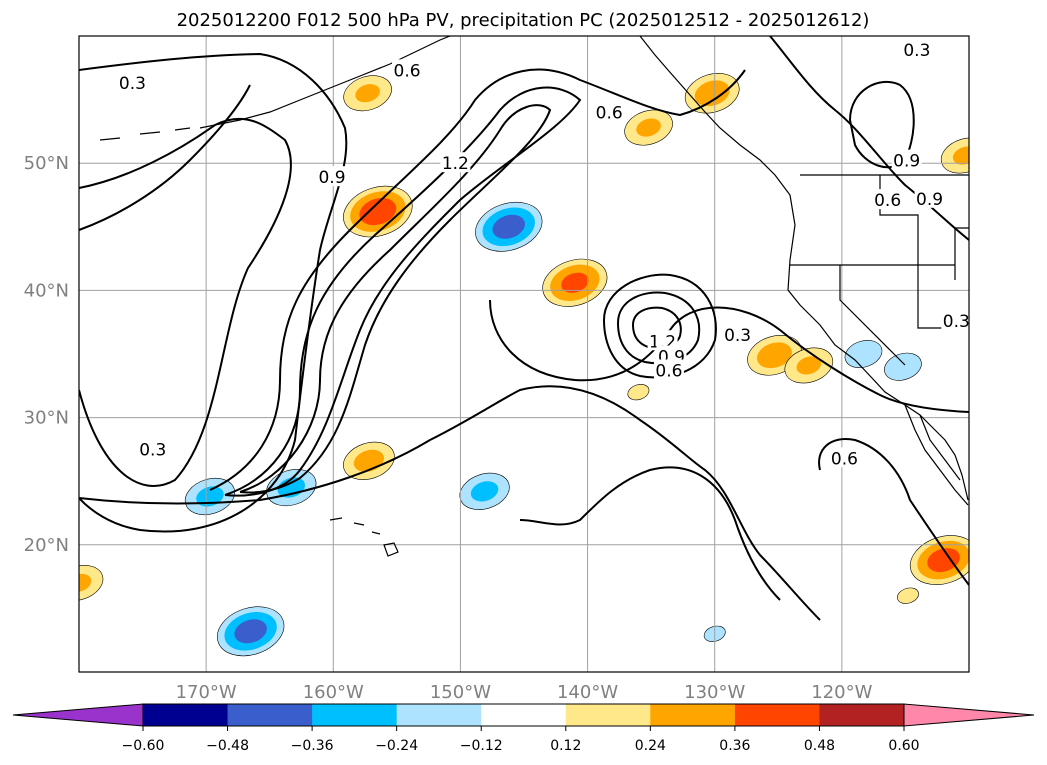 This screenshot has height=765, width=1047. What do you see at coordinates (46, 545) in the screenshot?
I see `lat-tick-label: 20°N` at bounding box center [46, 545].